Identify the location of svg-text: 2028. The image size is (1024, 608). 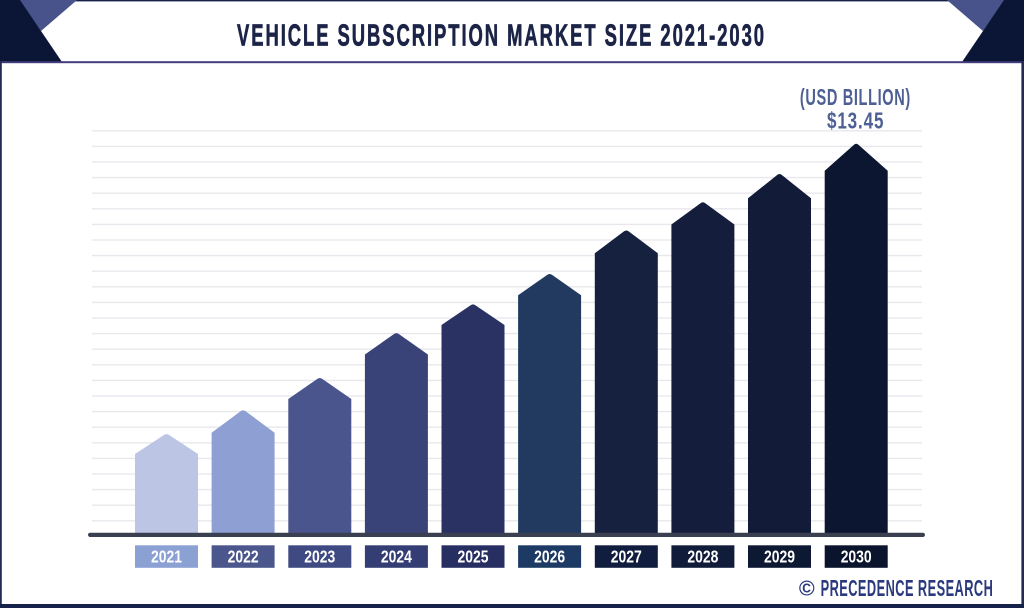
(702, 556).